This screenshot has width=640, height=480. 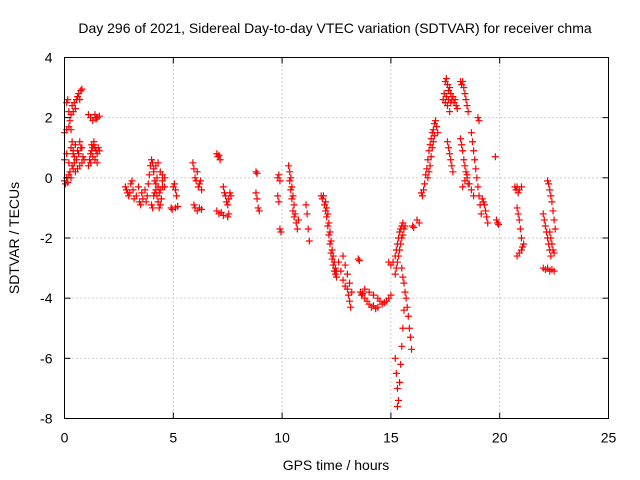 I want to click on x-axis-label: GPS time / hours, so click(x=336, y=465).